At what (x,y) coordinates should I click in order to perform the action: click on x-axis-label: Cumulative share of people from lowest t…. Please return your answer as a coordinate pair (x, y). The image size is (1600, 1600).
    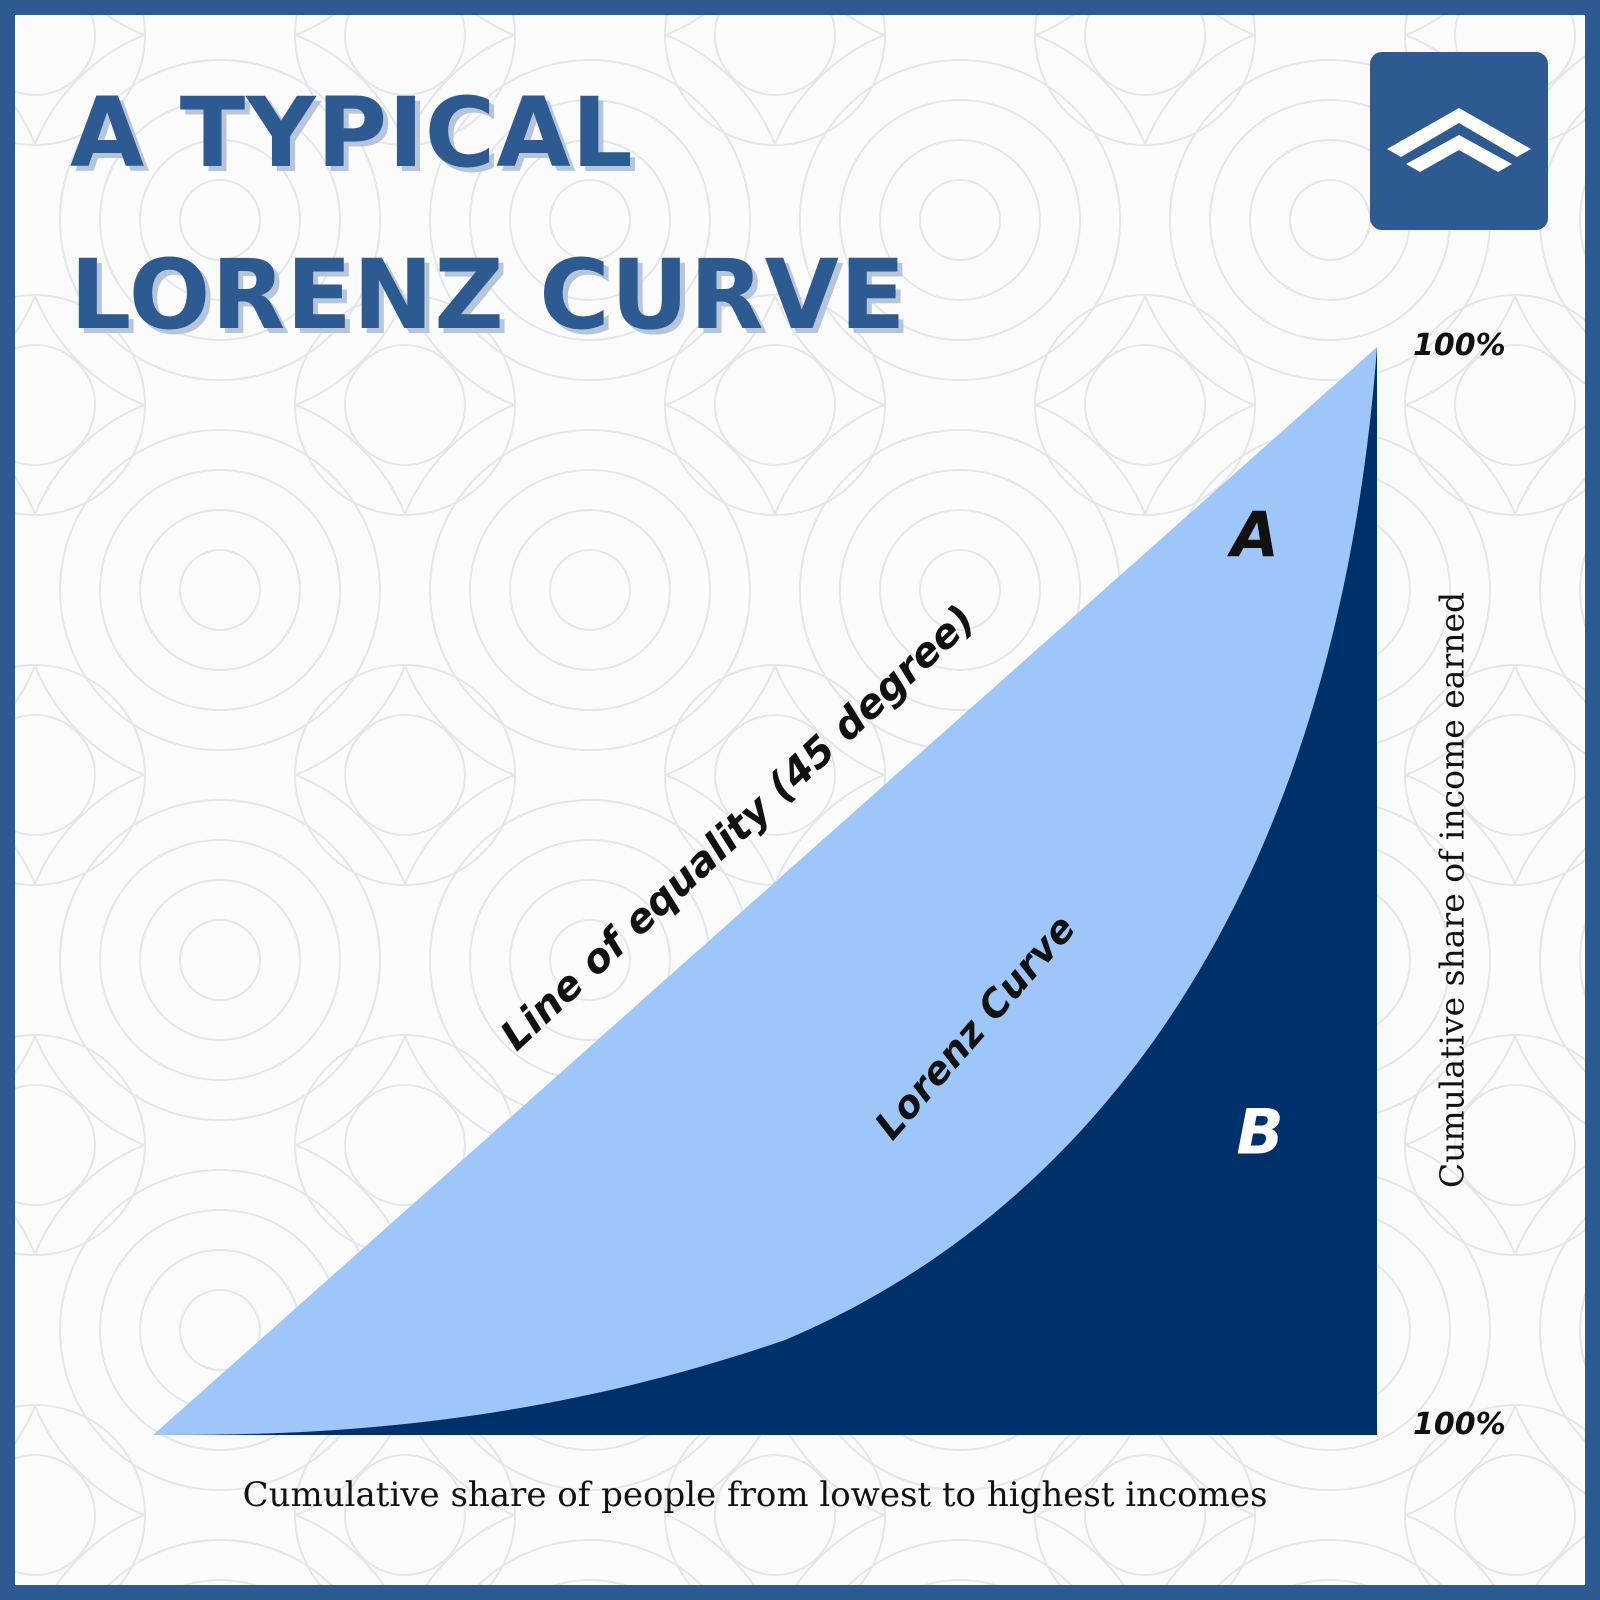
    Looking at the image, I should click on (755, 1495).